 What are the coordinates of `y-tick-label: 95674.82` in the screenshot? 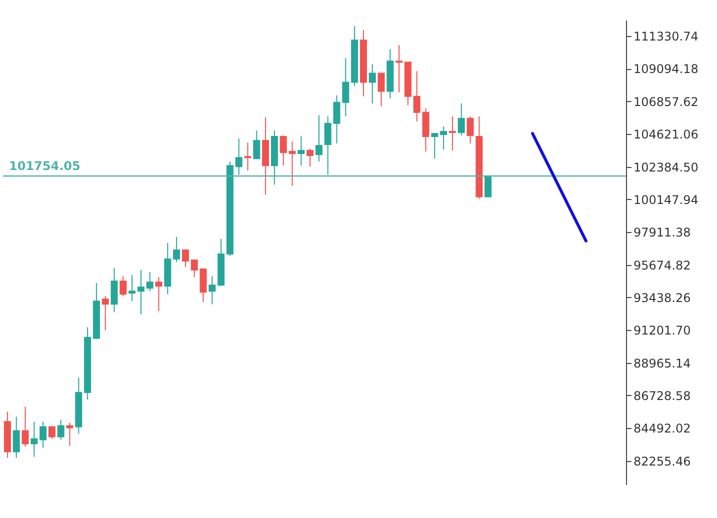 It's located at (662, 265).